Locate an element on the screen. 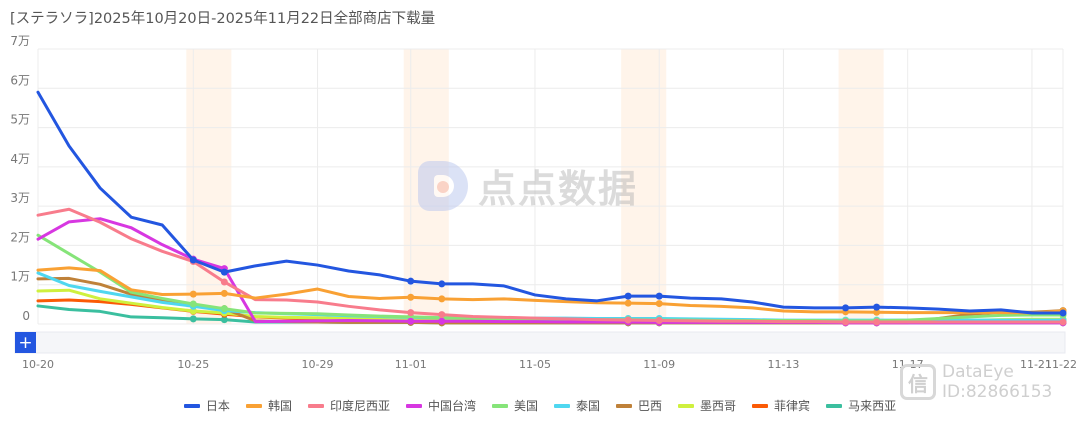 The width and height of the screenshot is (1080, 425). legend-label: 巴西 is located at coordinates (650, 406).